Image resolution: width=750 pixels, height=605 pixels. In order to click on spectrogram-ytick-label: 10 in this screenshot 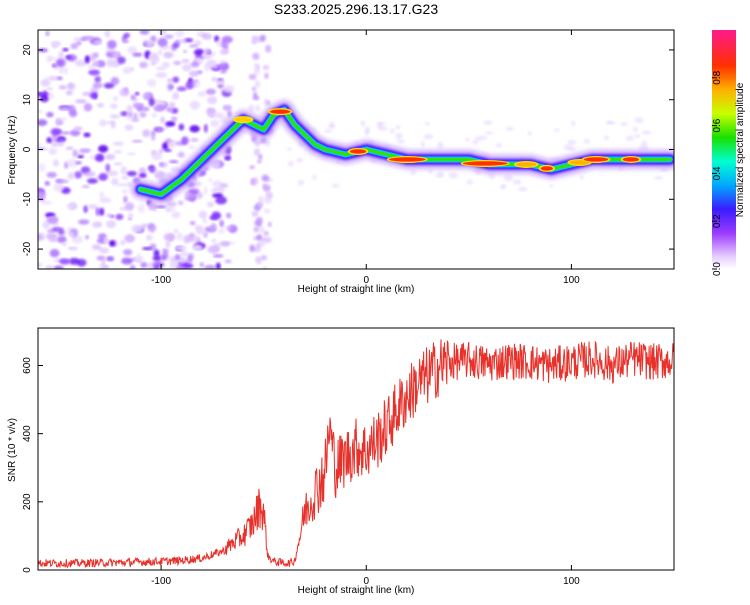, I will do `click(27, 100)`.